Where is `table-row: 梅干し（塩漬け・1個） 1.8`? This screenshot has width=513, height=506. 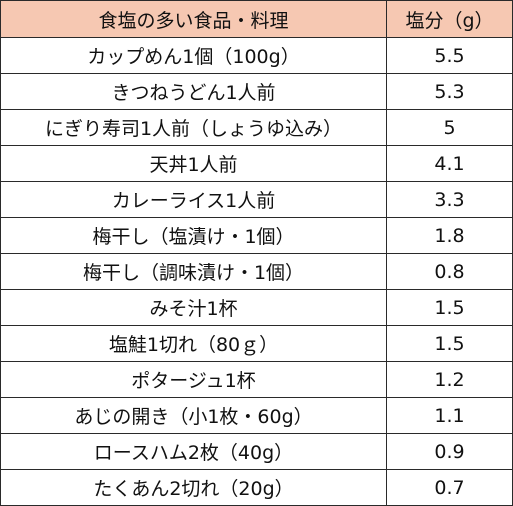 table-row: 梅干し（塩漬け・1個） 1.8 is located at coordinates (256, 235).